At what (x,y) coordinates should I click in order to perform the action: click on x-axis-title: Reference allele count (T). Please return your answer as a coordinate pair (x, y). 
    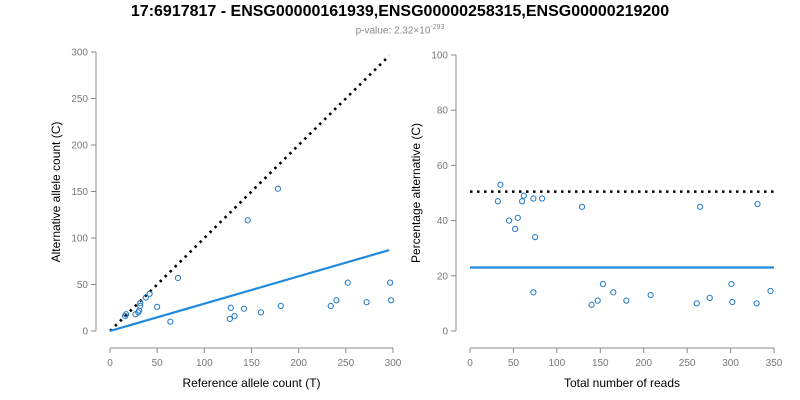
    Looking at the image, I should click on (251, 383).